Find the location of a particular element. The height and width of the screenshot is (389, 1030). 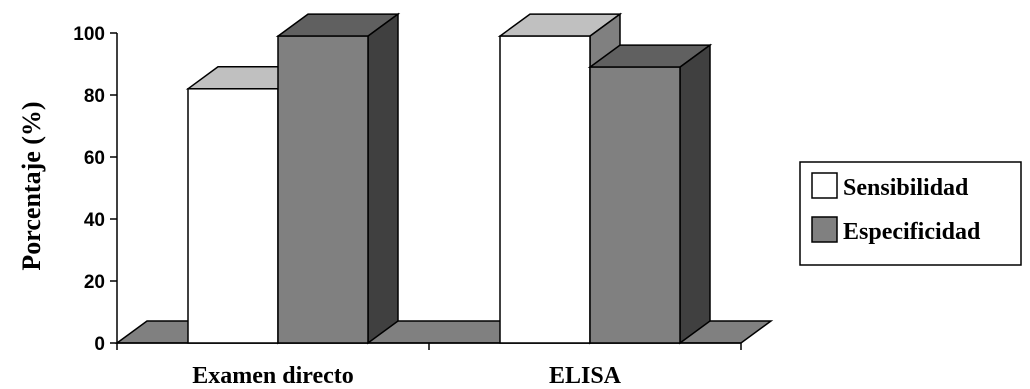

y-tick-label: 100 is located at coordinates (89, 34).